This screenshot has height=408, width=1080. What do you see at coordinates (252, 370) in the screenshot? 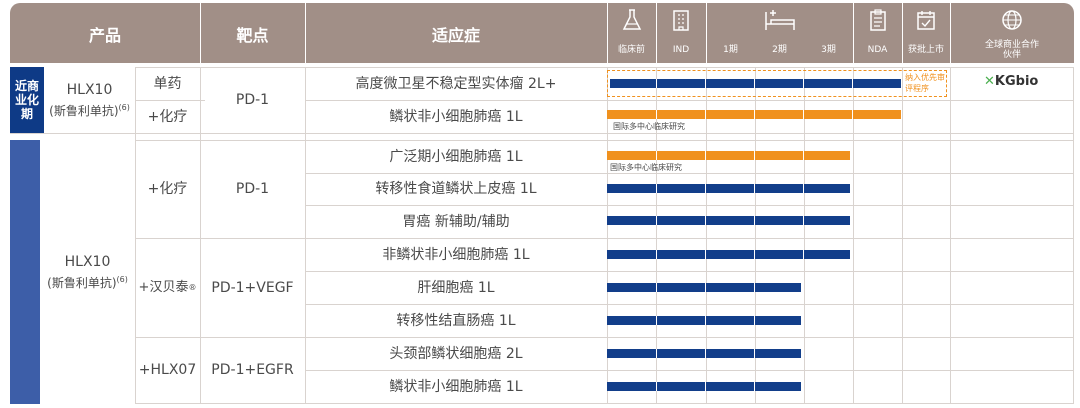
I see `group3-target: PD-1+EGFR` at bounding box center [252, 370].